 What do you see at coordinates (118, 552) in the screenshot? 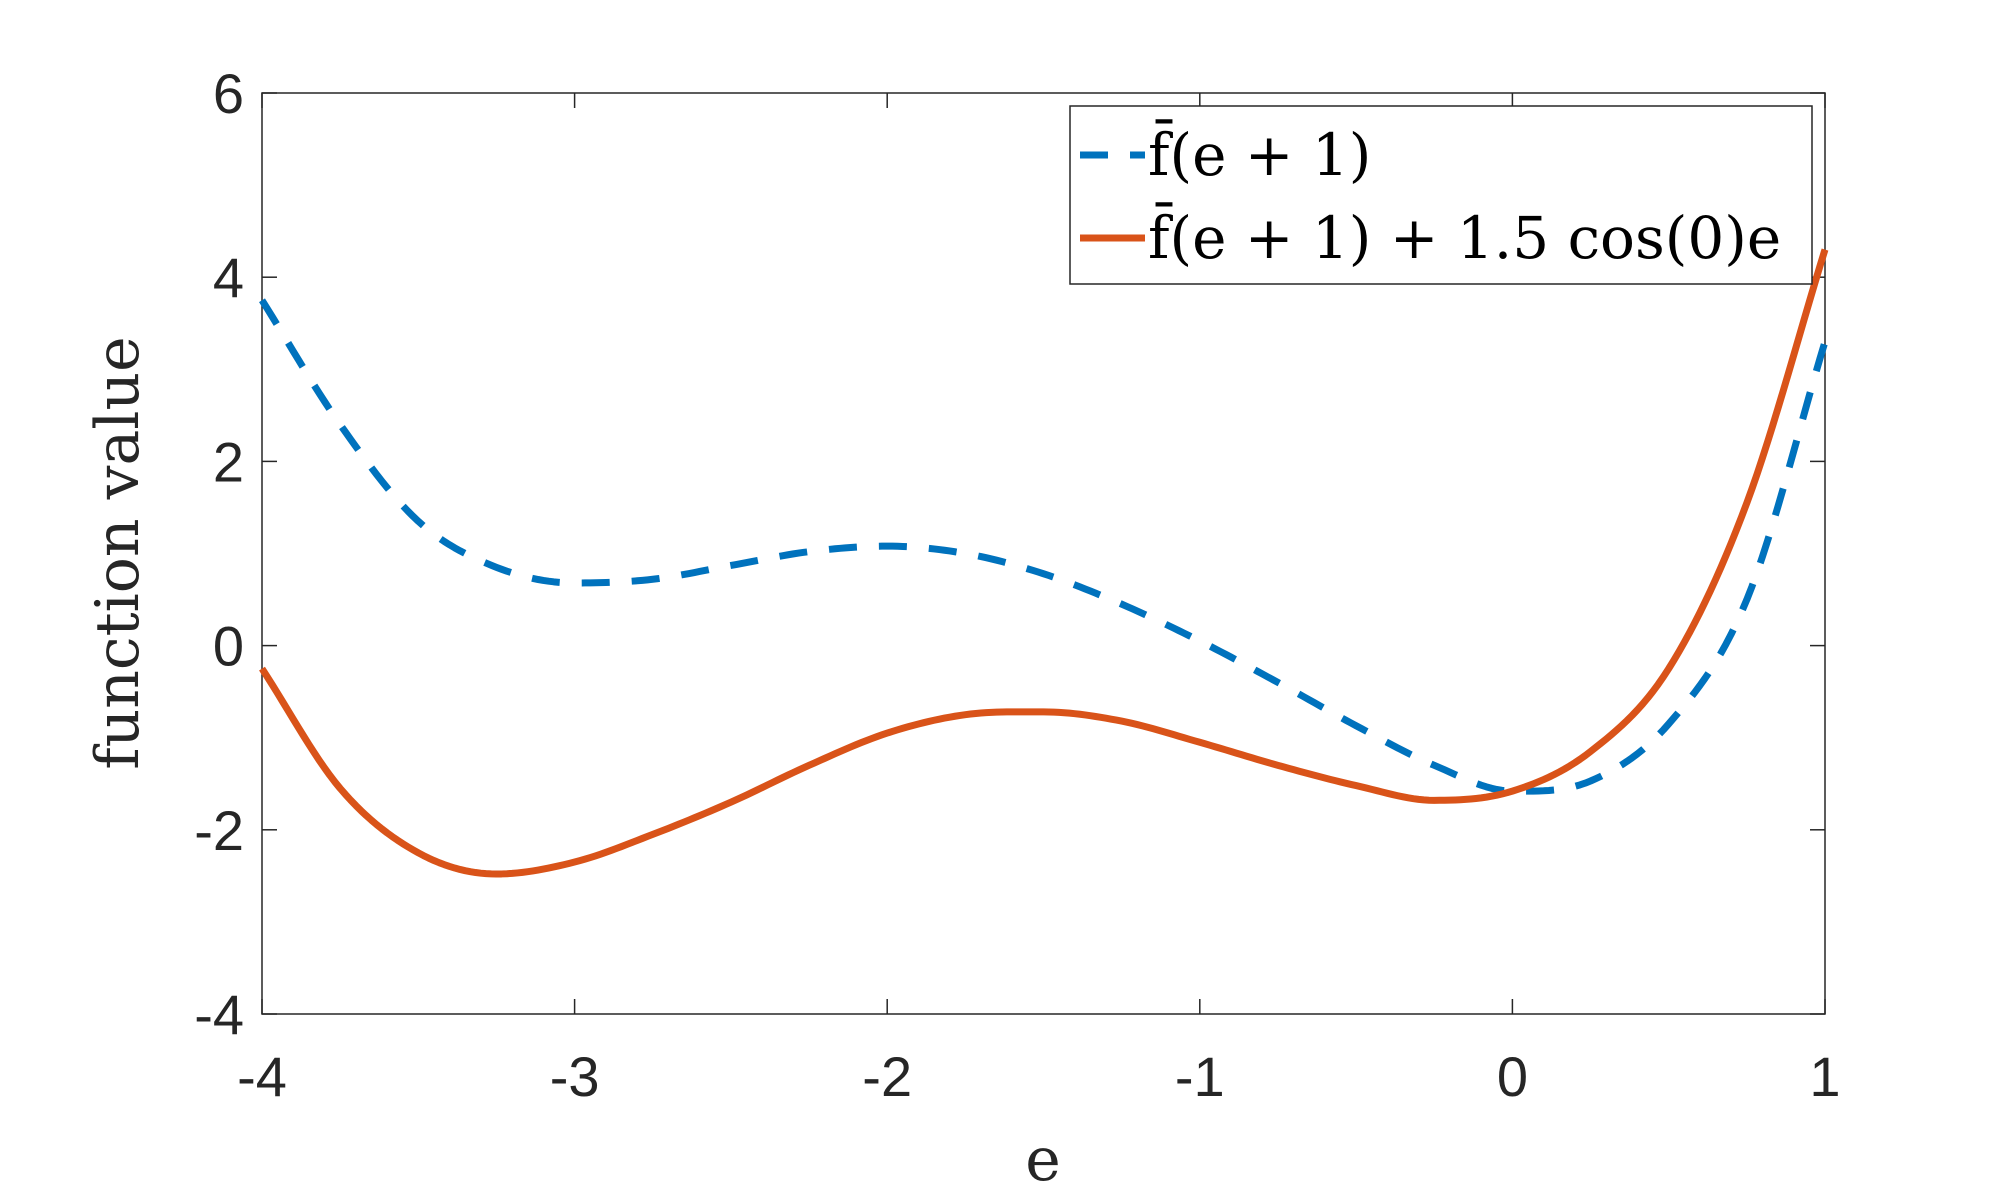
I see `y-axis-label: function value` at bounding box center [118, 552].